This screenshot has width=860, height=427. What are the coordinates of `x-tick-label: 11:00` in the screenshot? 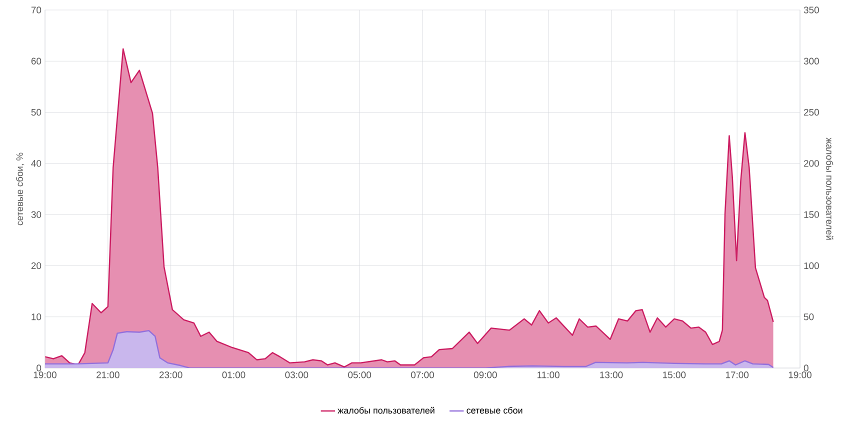 It's located at (549, 375).